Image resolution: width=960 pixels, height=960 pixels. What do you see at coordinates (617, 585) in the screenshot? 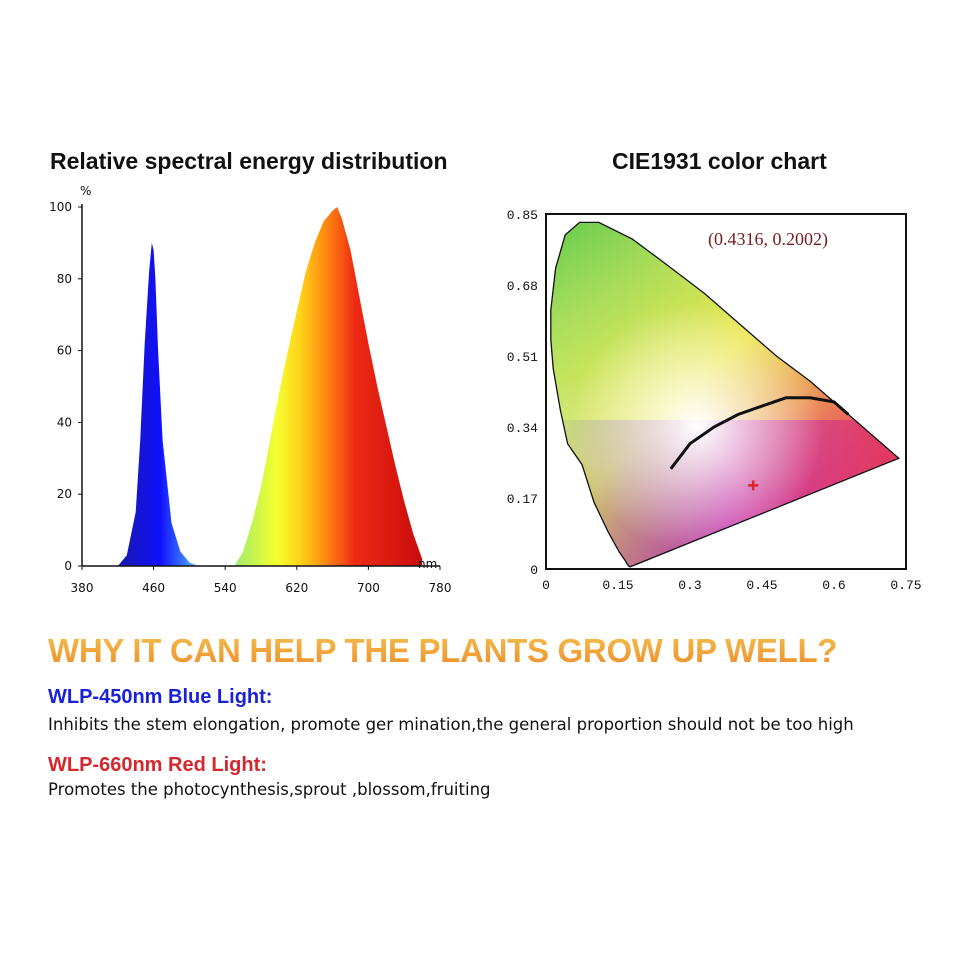
I see `cie-x-tick-label: 0.15` at bounding box center [617, 585].